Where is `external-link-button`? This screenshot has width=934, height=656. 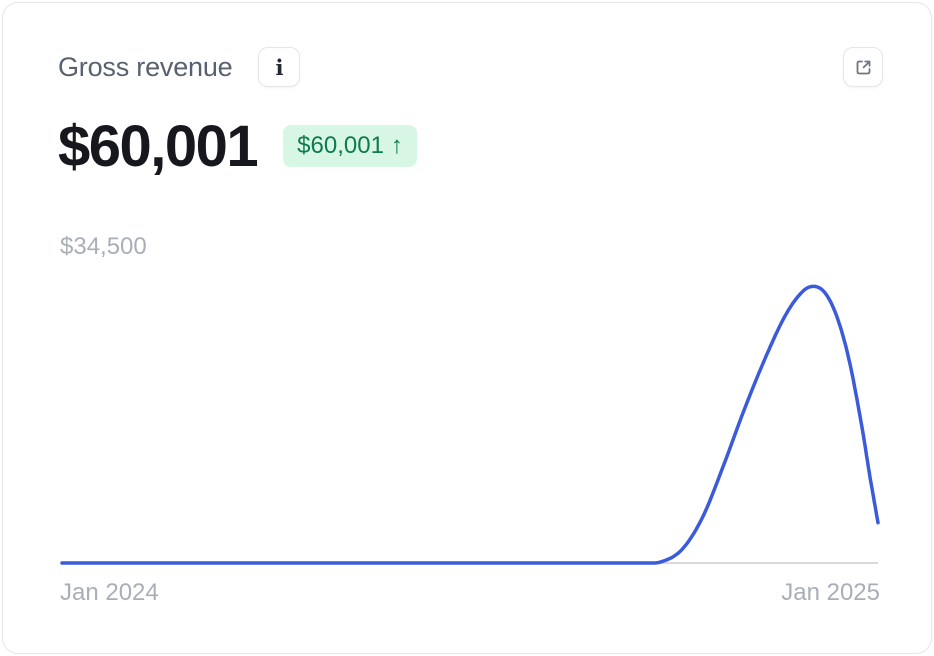 external-link-button is located at coordinates (863, 67).